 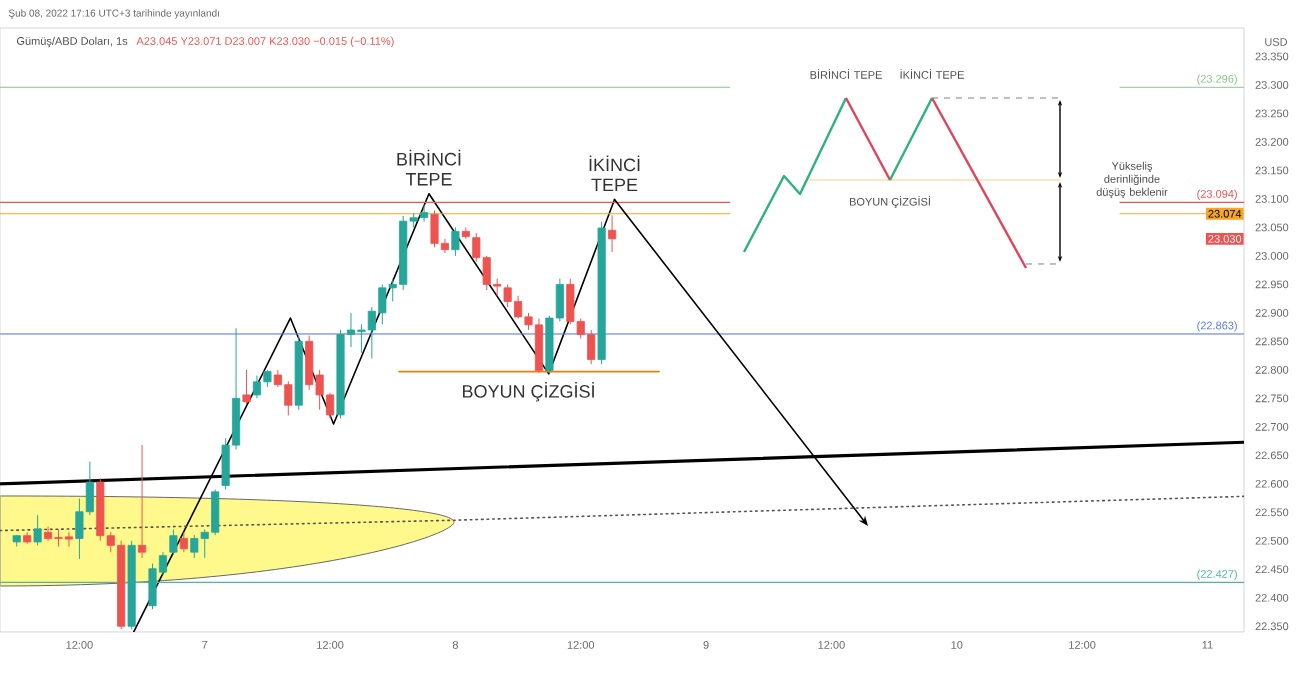 What do you see at coordinates (614, 173) in the screenshot?
I see `annotation: İKİNCİ TEPE` at bounding box center [614, 173].